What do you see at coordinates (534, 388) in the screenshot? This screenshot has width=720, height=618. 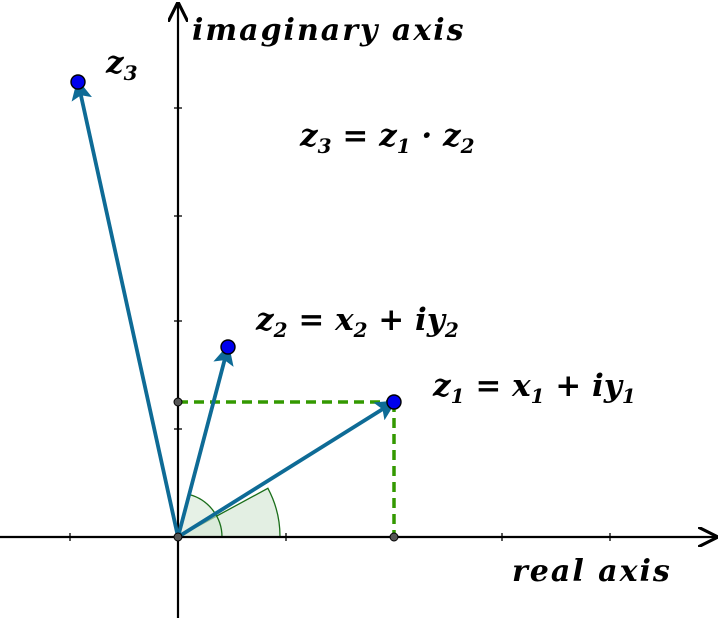 I see `label-z1-equation: z1 = x1 + iy1` at bounding box center [534, 388].